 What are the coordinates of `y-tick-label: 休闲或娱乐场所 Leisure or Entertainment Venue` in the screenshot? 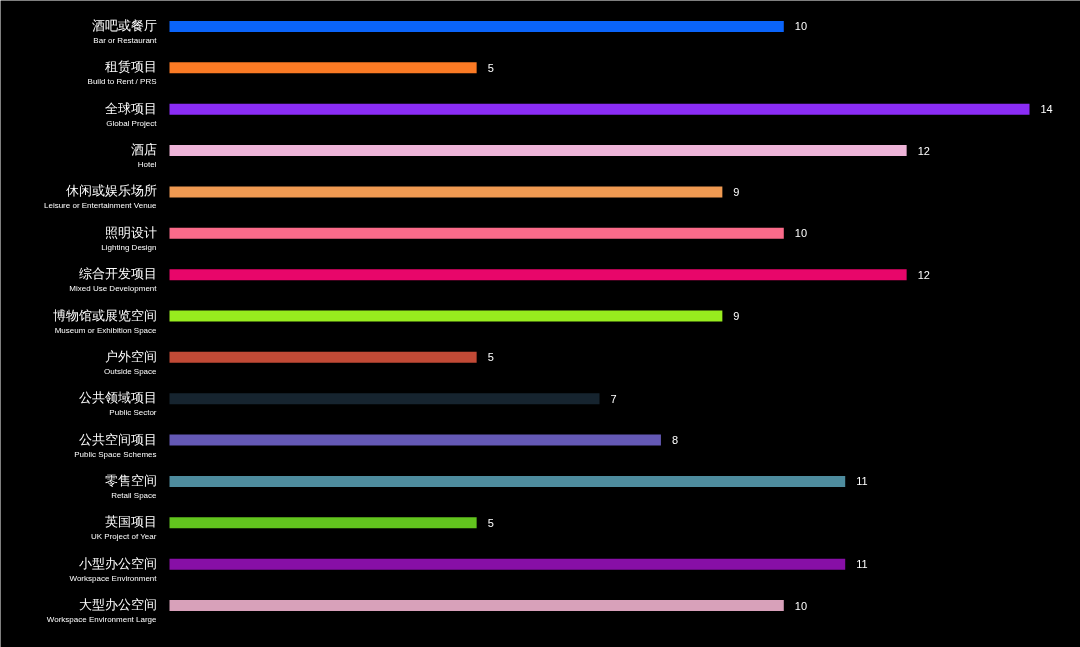 It's located at (100, 197).